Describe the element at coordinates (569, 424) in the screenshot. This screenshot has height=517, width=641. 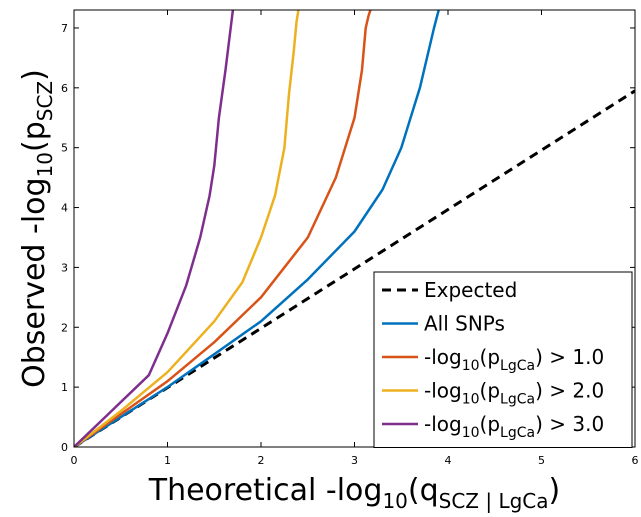
I see `legend-label-post: ) > 3.0` at that location.